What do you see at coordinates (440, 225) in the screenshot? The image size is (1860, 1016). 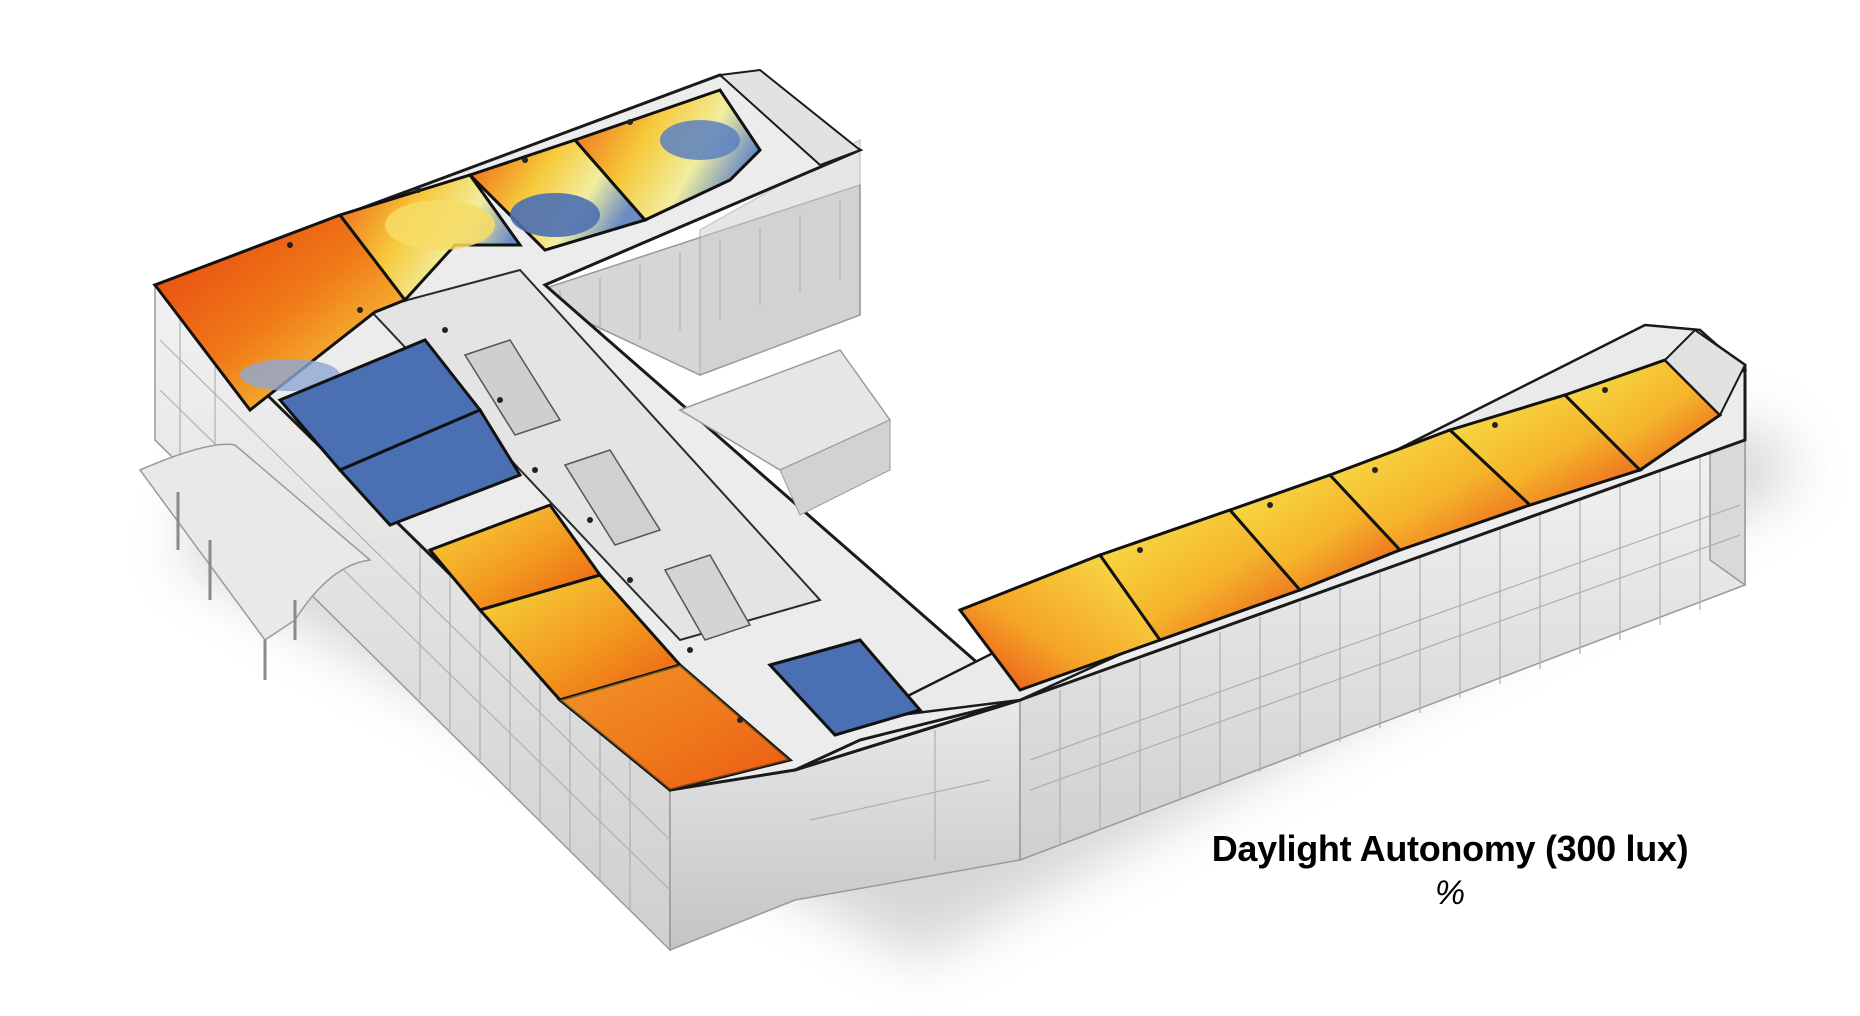 I see `mid-da-patch` at bounding box center [440, 225].